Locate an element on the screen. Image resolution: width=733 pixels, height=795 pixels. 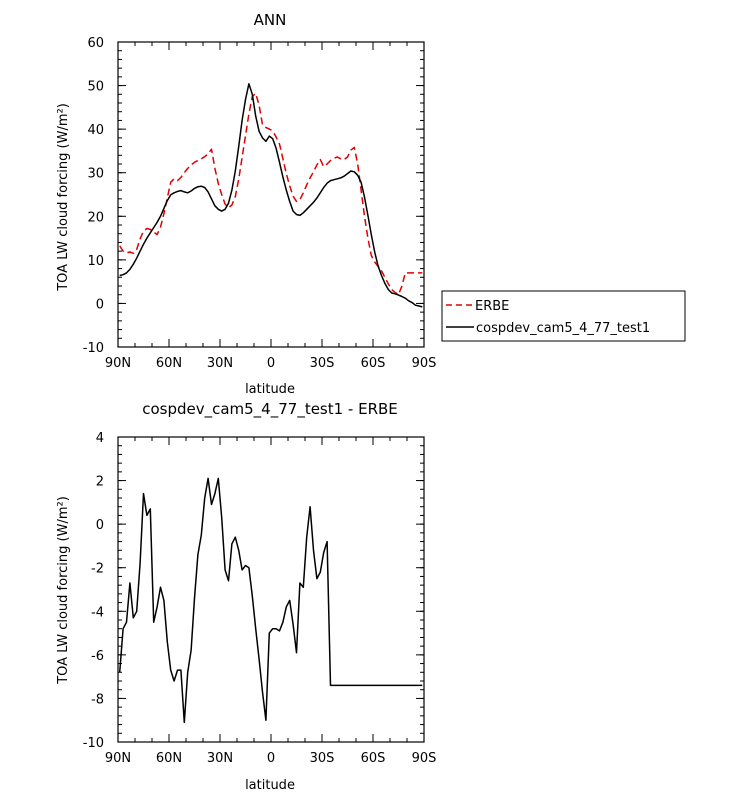
y-tick-label: 60 is located at coordinates (95, 43).